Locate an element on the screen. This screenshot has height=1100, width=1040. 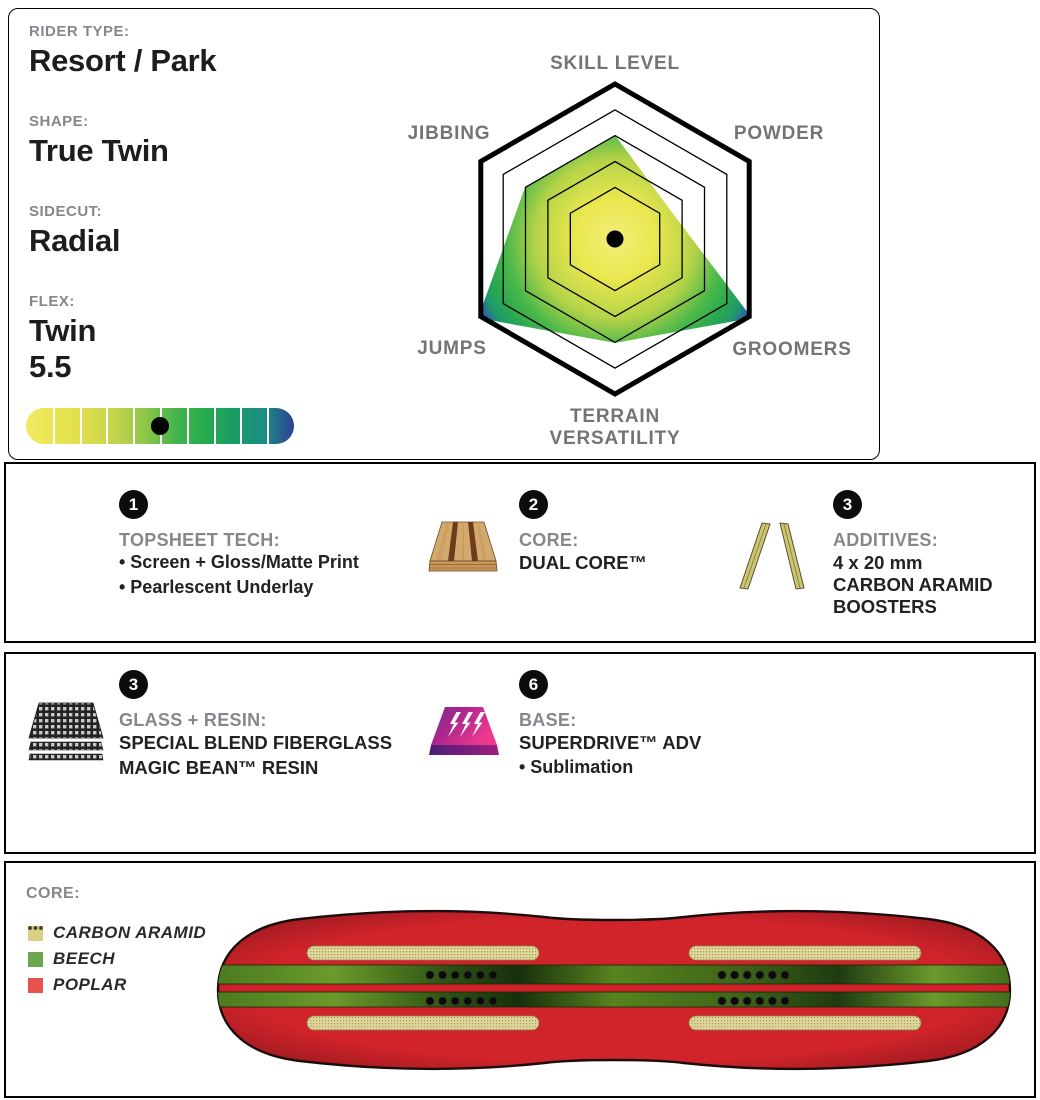
feature-line: SUPERDRIVE™ ADV is located at coordinates (610, 742).